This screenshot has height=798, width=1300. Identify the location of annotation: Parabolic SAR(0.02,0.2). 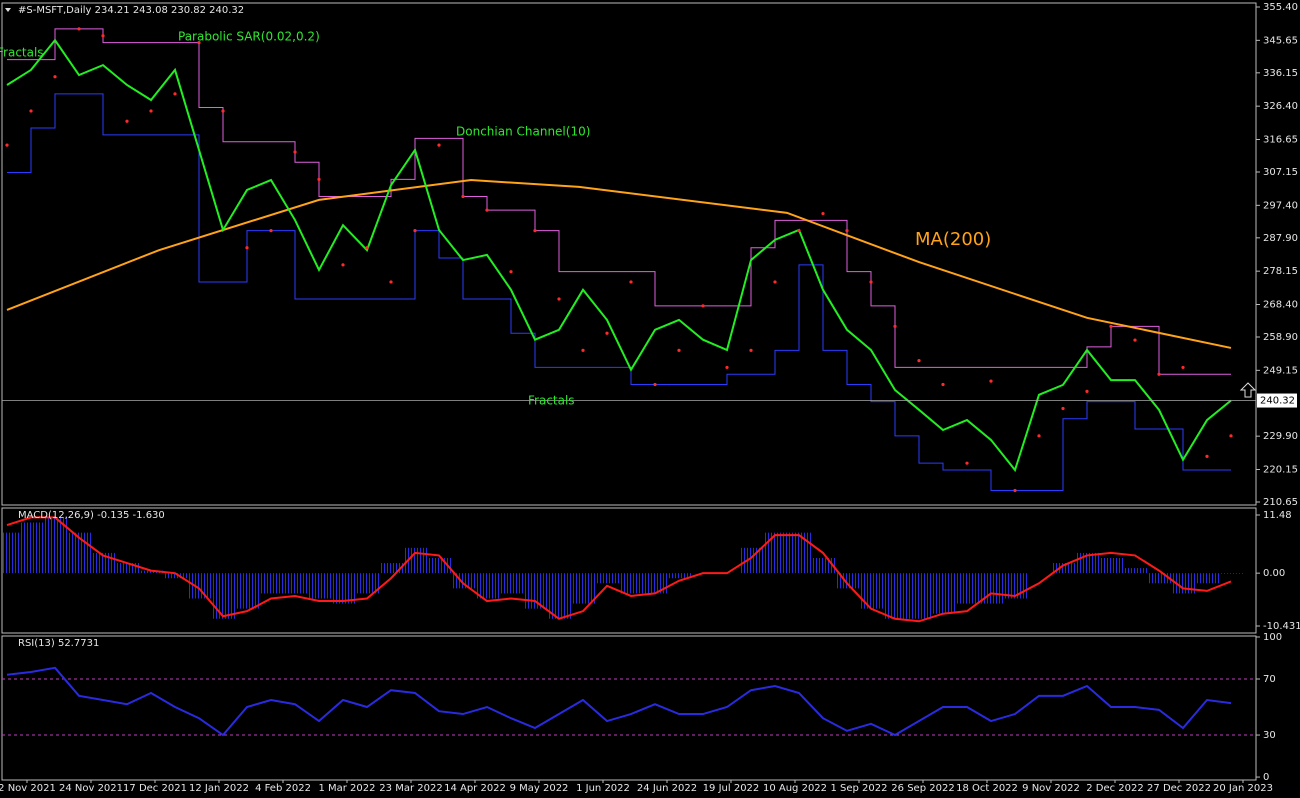
(249, 37).